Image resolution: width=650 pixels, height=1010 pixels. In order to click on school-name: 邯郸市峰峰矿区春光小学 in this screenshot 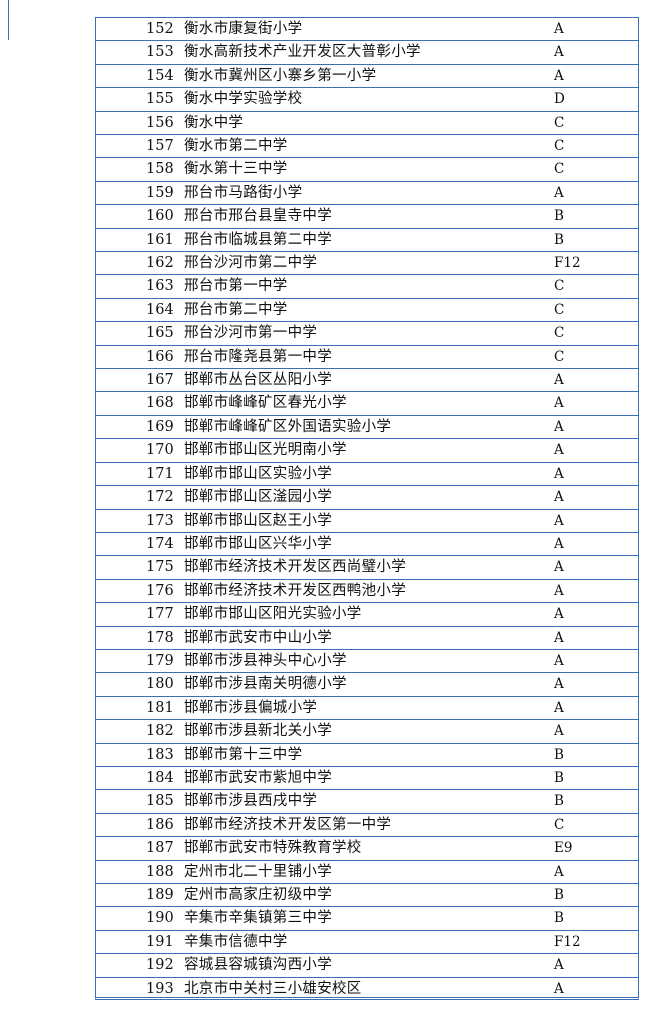, I will do `click(265, 403)`.